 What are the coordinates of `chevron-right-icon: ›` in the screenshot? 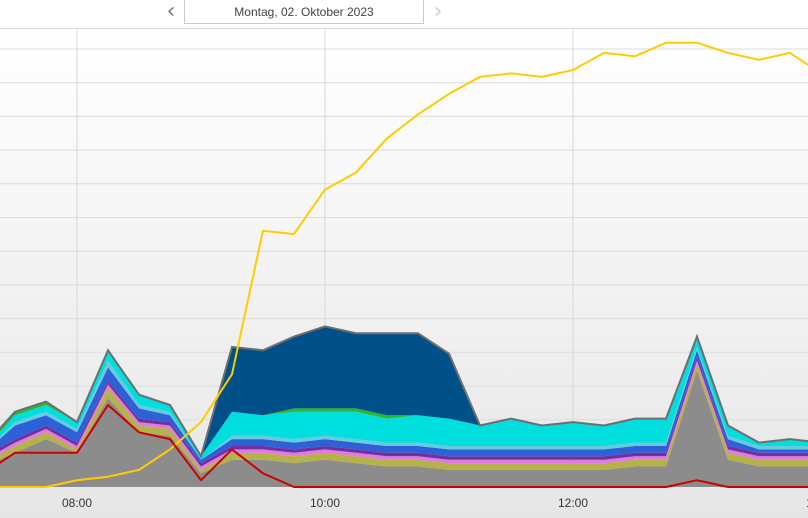 It's located at (438, 12).